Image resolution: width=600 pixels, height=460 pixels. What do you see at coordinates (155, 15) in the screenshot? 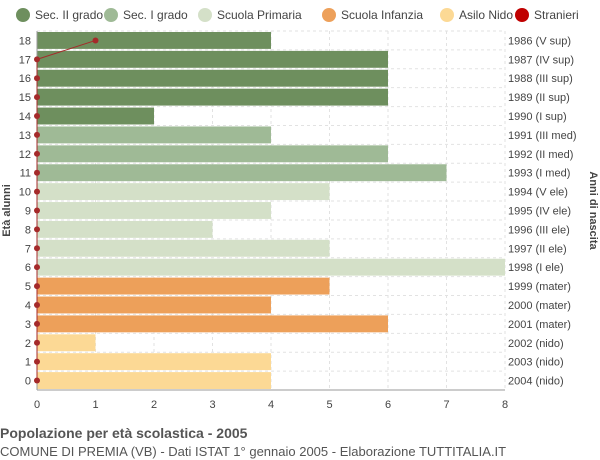
I see `legend-label: Sec. I grado` at bounding box center [155, 15].